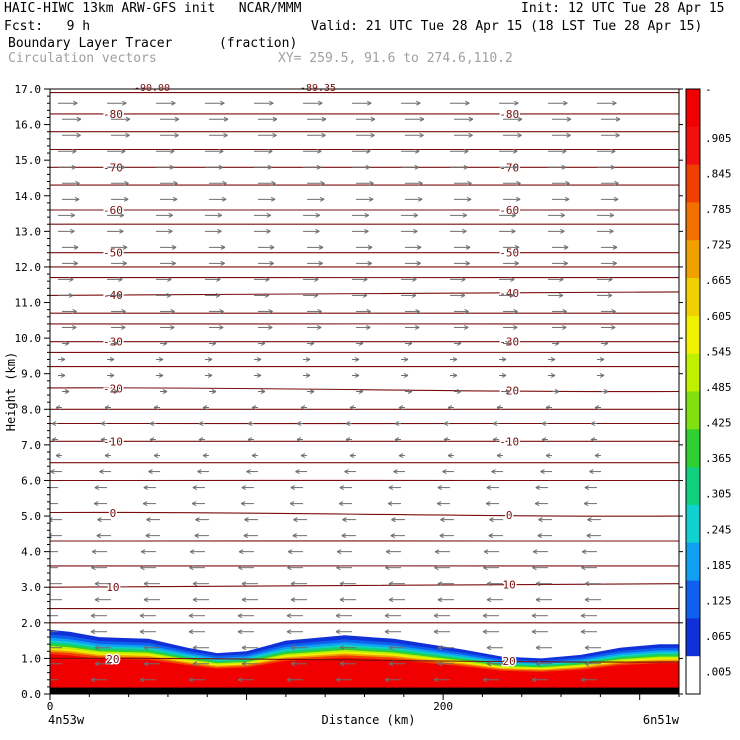 The height and width of the screenshot is (740, 740). What do you see at coordinates (28, 267) in the screenshot?
I see `y-tick-label: 12.0` at bounding box center [28, 267].